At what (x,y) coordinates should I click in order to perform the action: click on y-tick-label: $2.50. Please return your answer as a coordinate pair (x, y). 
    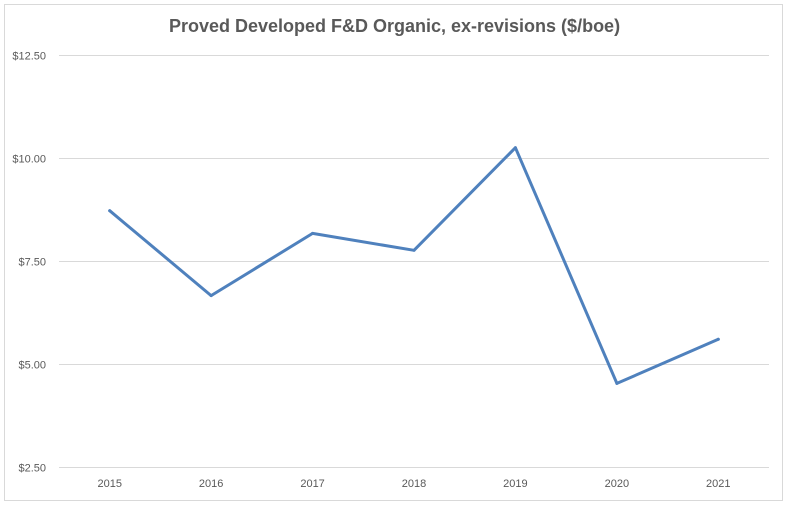
    Looking at the image, I should click on (32, 469).